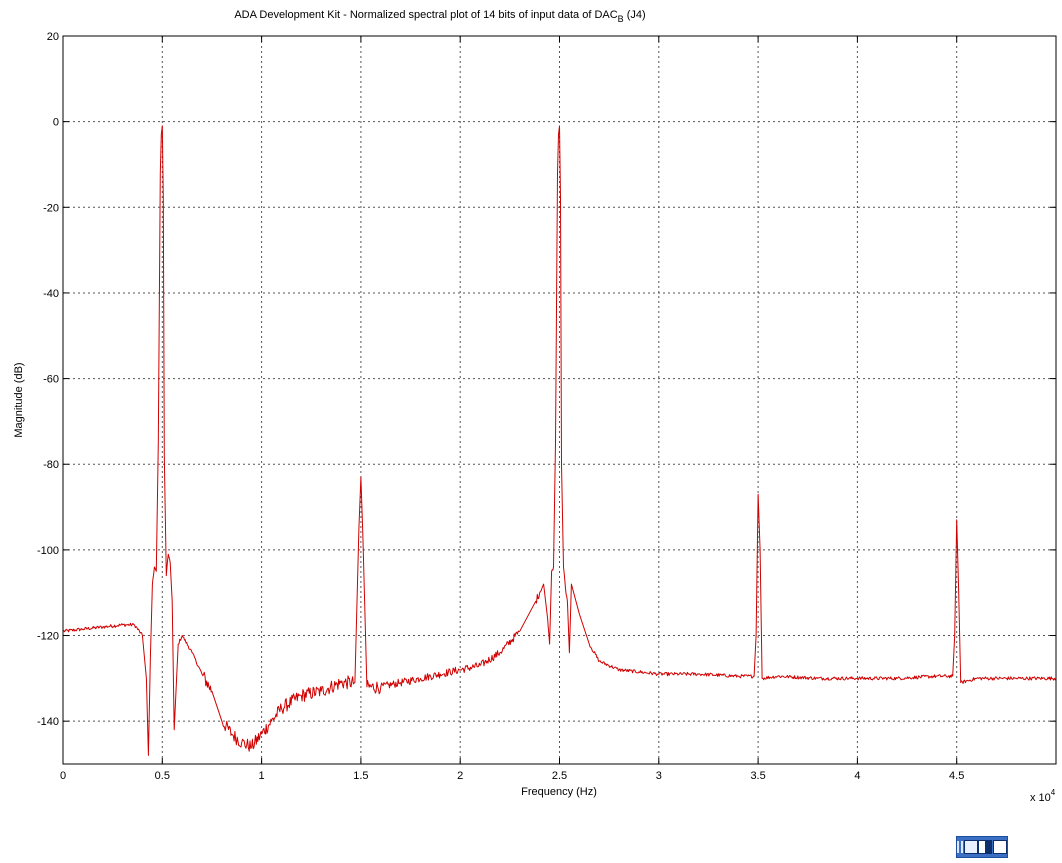 Image resolution: width=1062 pixels, height=863 pixels. What do you see at coordinates (262, 776) in the screenshot?
I see `x-tick-label: 1` at bounding box center [262, 776].